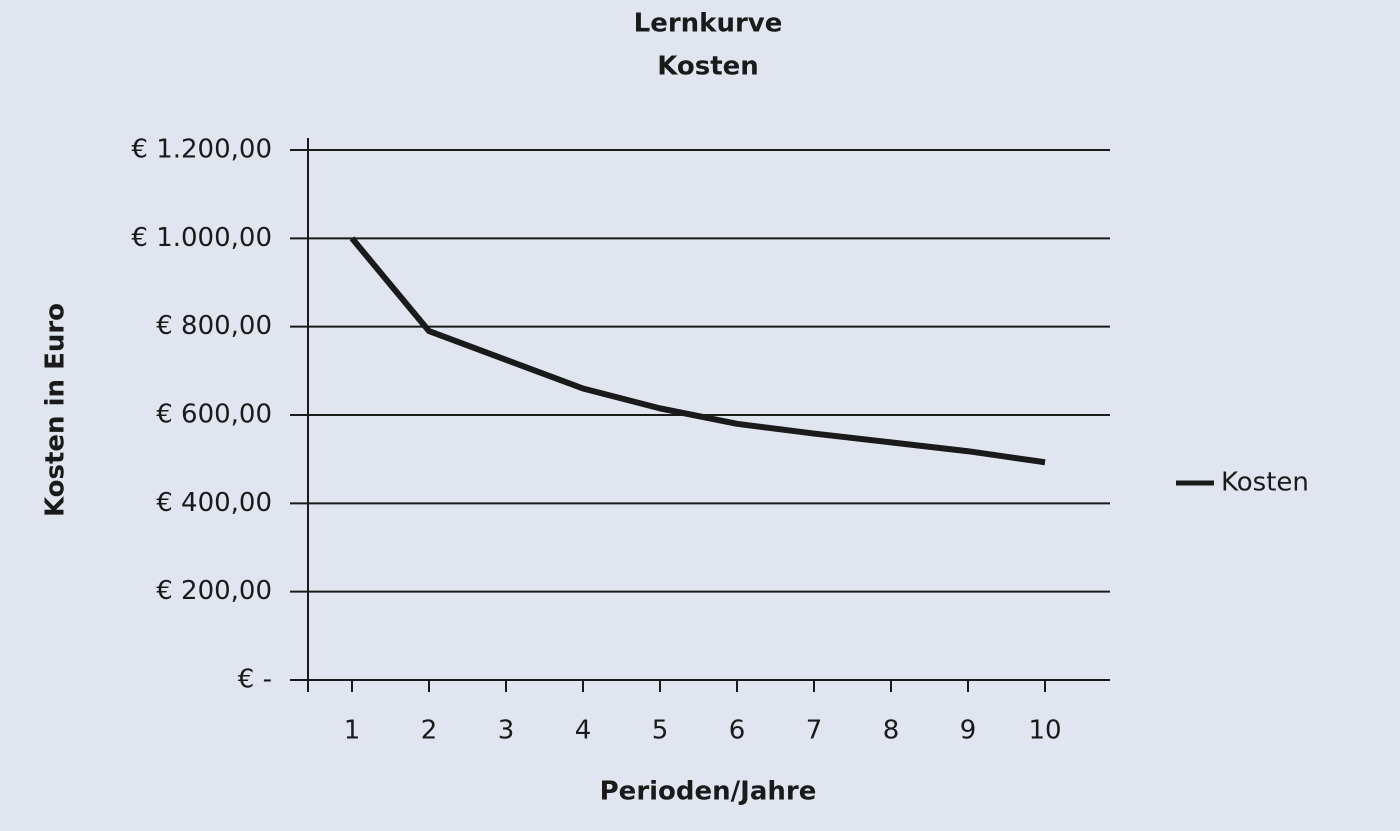 This screenshot has height=831, width=1400. I want to click on x-tick-label: 2, so click(429, 731).